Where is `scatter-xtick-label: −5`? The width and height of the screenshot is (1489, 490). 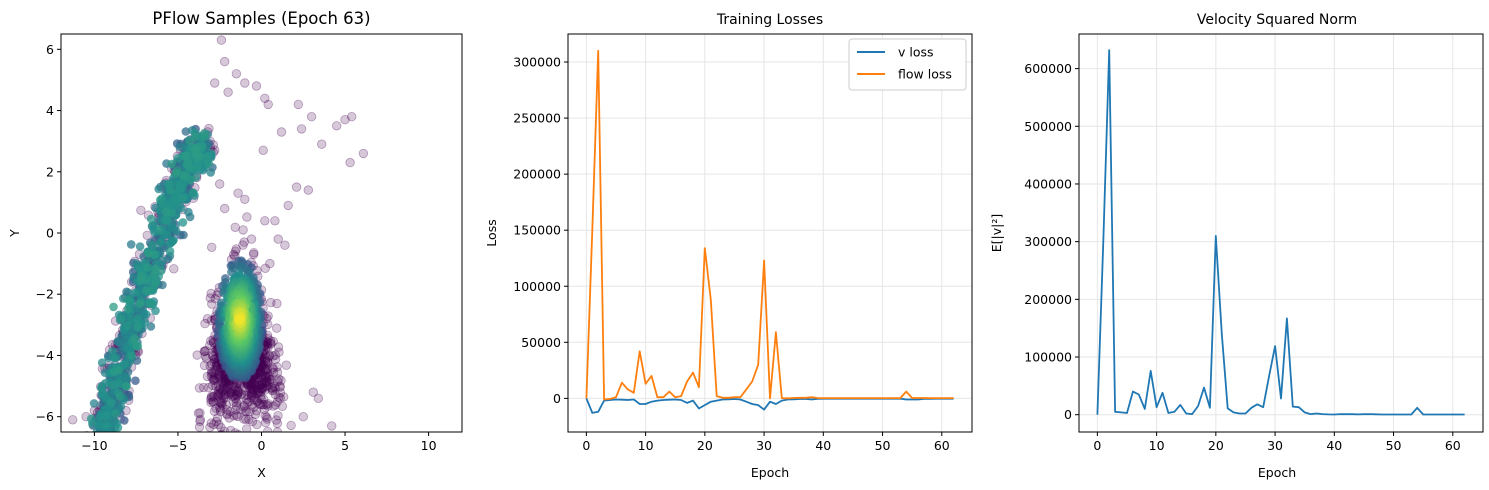
scatter-xtick-label: −5 is located at coordinates (178, 445).